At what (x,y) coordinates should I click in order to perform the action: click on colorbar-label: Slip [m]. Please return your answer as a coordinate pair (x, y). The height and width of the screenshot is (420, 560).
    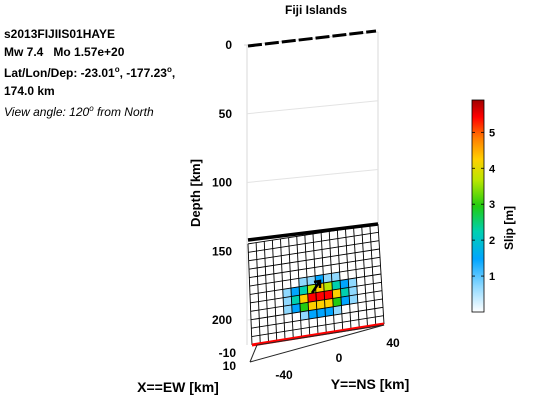
    Looking at the image, I should click on (509, 228).